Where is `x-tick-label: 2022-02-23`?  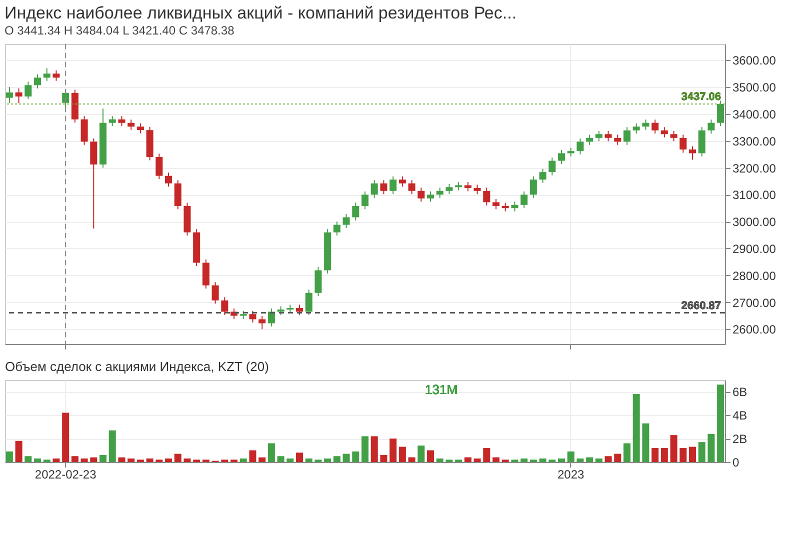 x-tick-label: 2022-02-23 is located at coordinates (65, 475).